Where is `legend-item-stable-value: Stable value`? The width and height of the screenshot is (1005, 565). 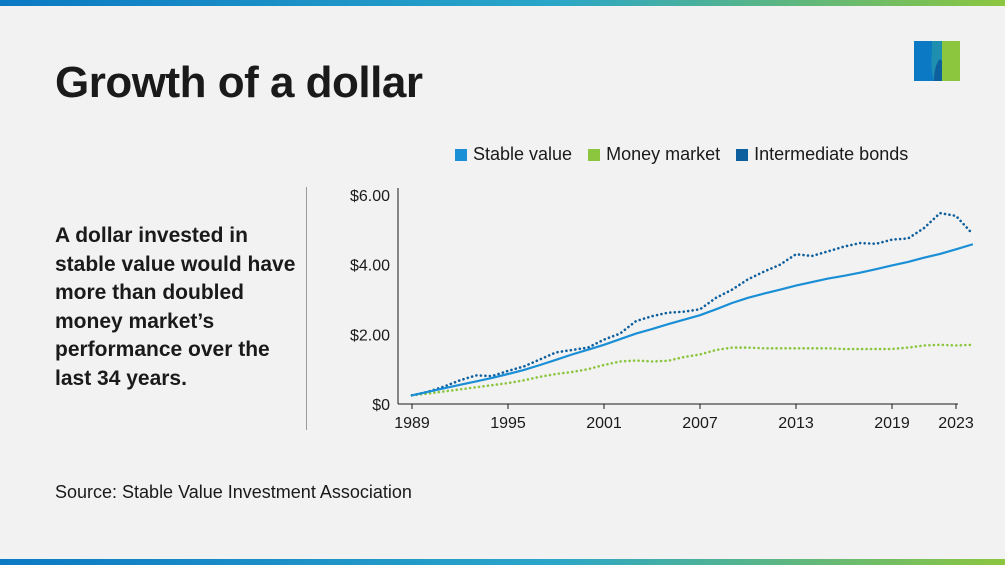
legend-item-stable-value: Stable value is located at coordinates (513, 154).